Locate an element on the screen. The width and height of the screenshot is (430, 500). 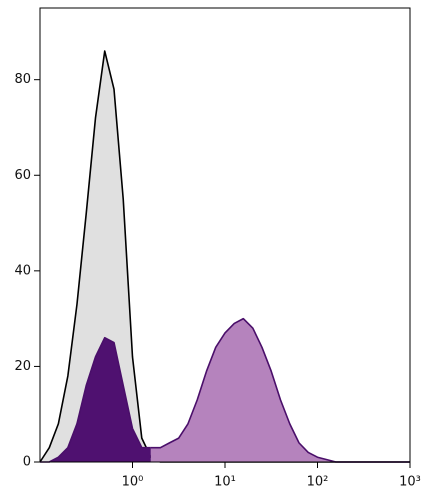
histogram-fill is located at coordinates (95, 399).